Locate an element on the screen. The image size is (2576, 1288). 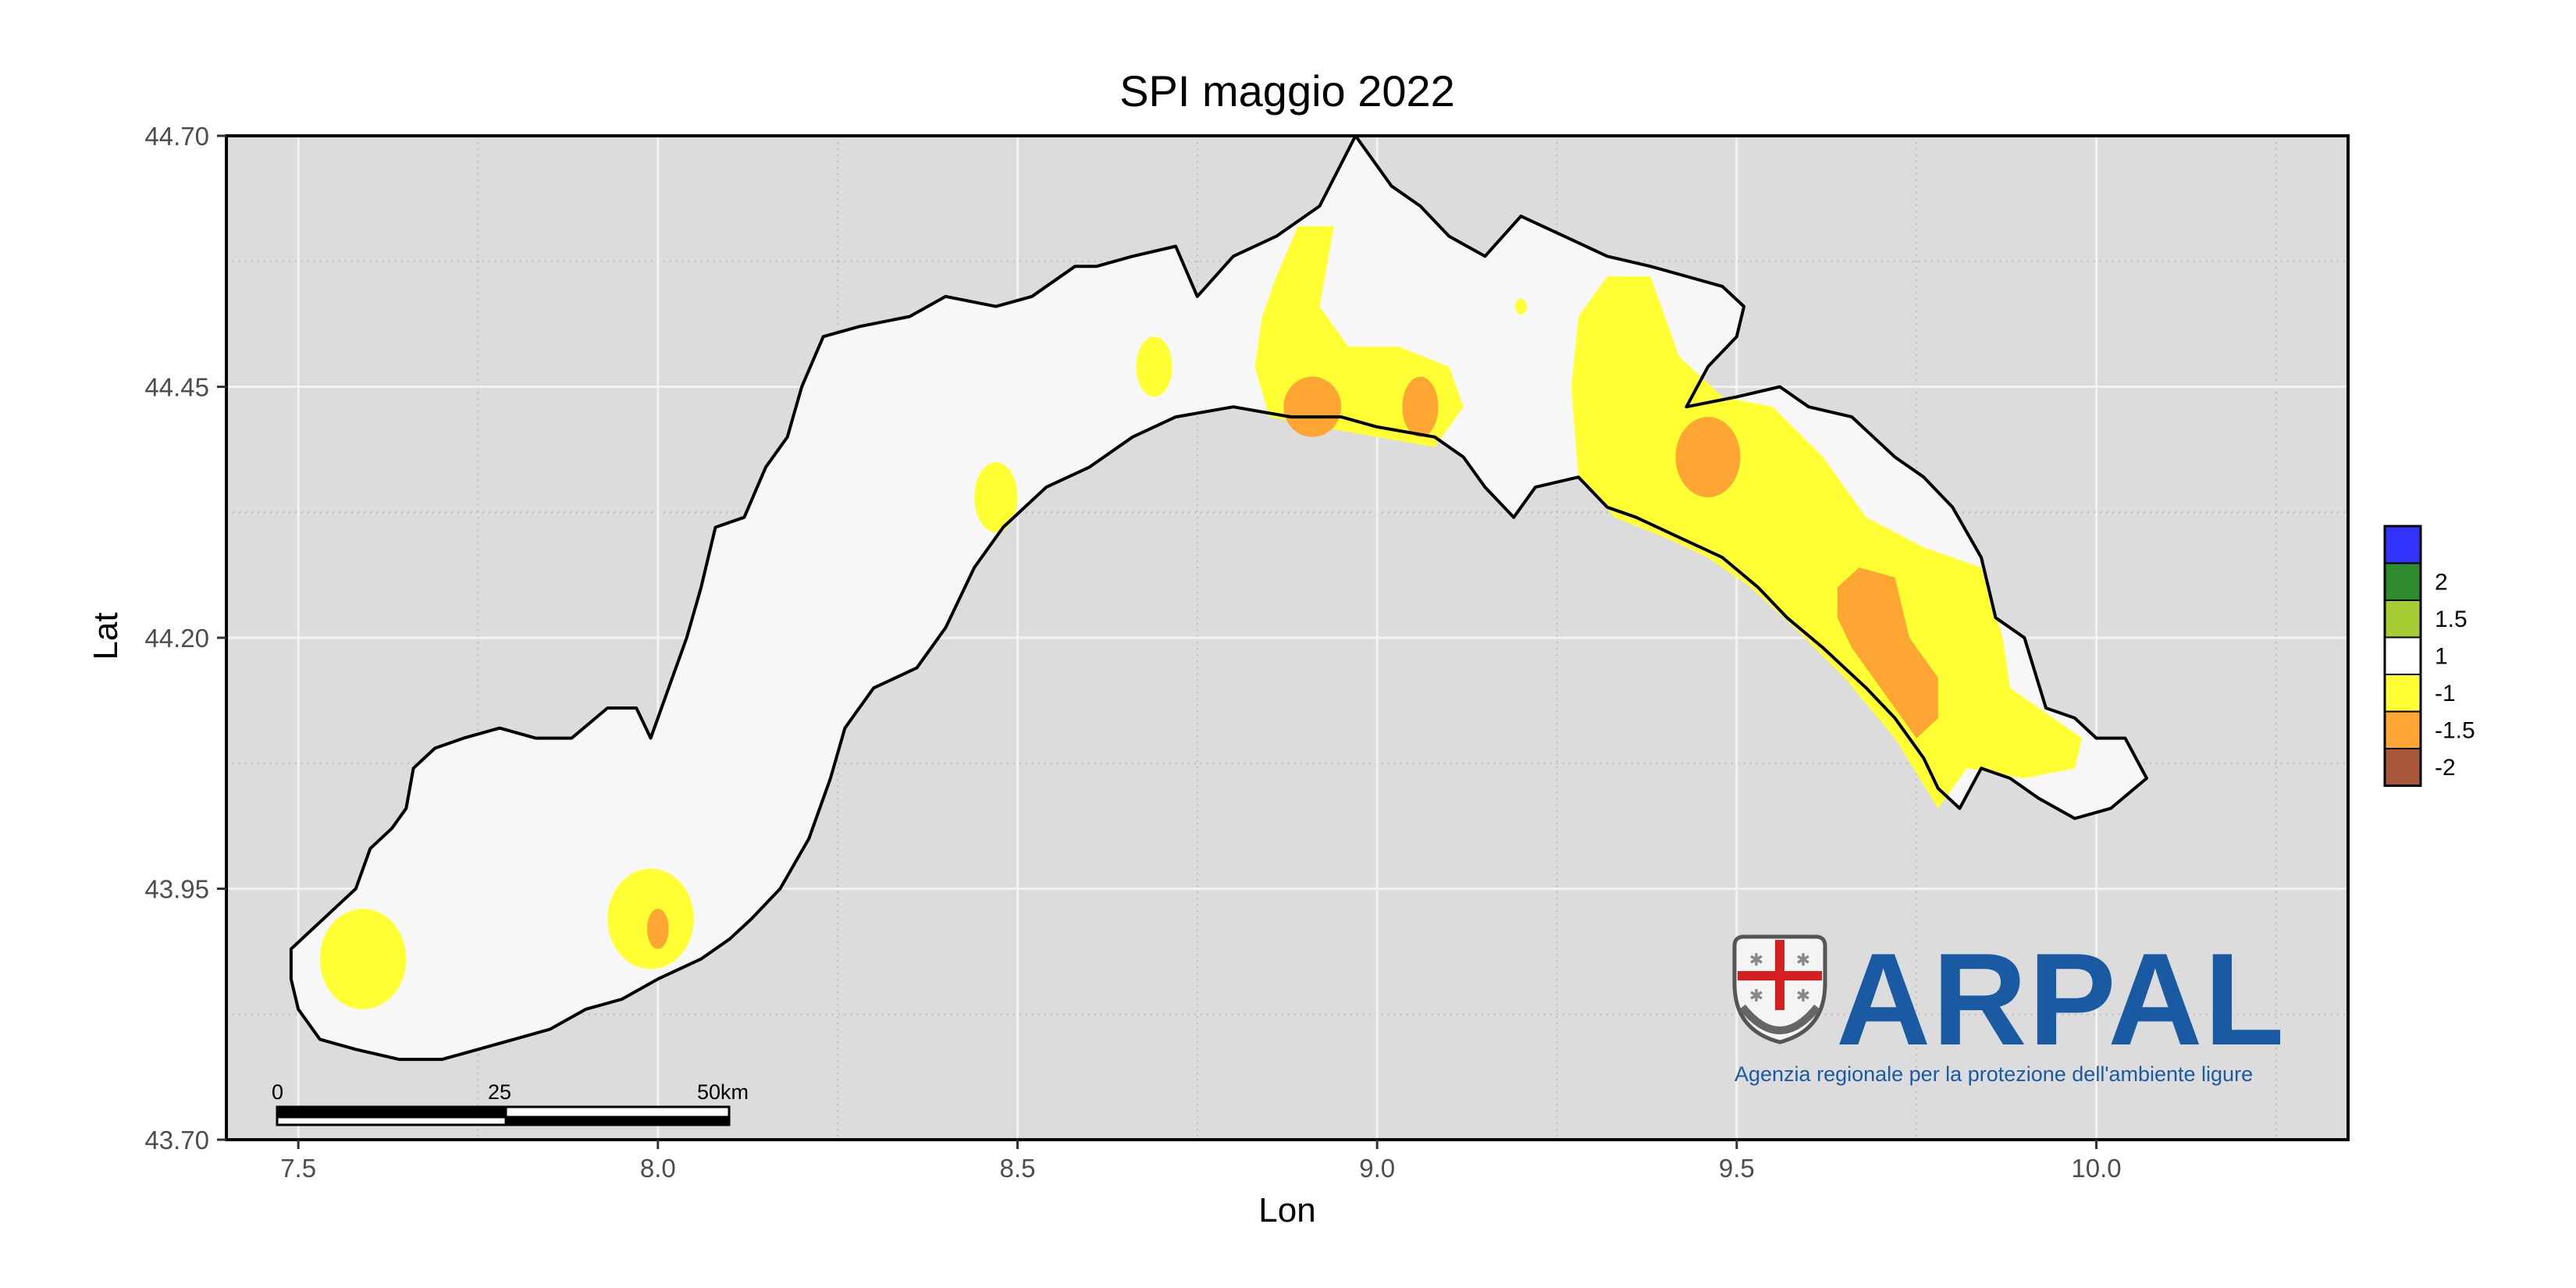
liguria-shield-icon: ✱ ✱ ✱ ✱ is located at coordinates (1779, 989).